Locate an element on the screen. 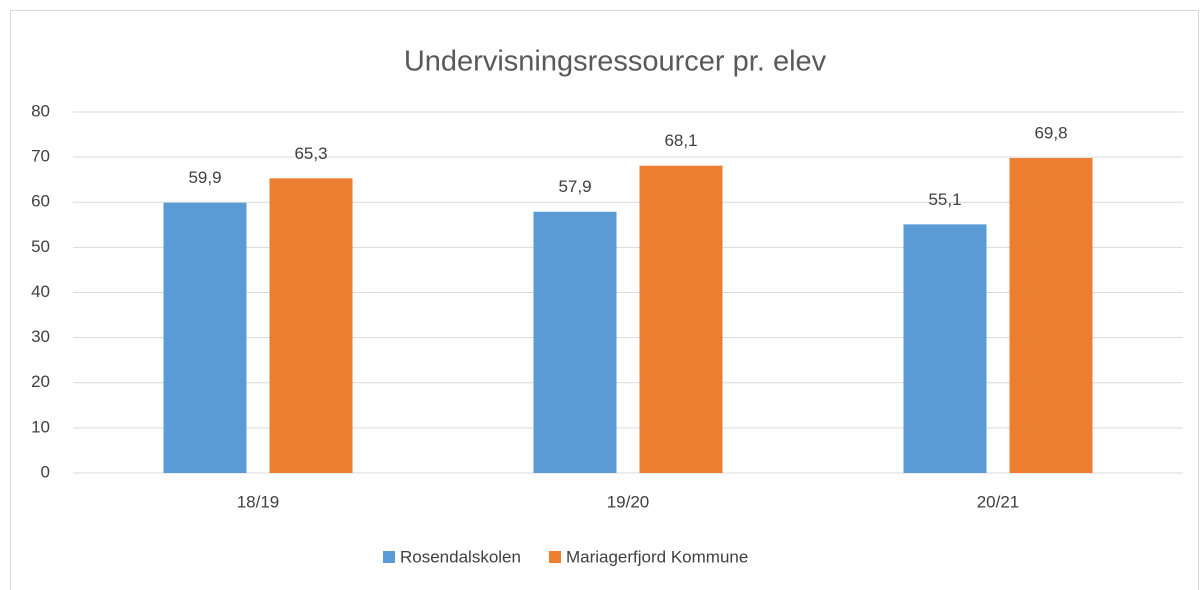 The image size is (1200, 590). x-tick-label: 18/19 is located at coordinates (258, 501).